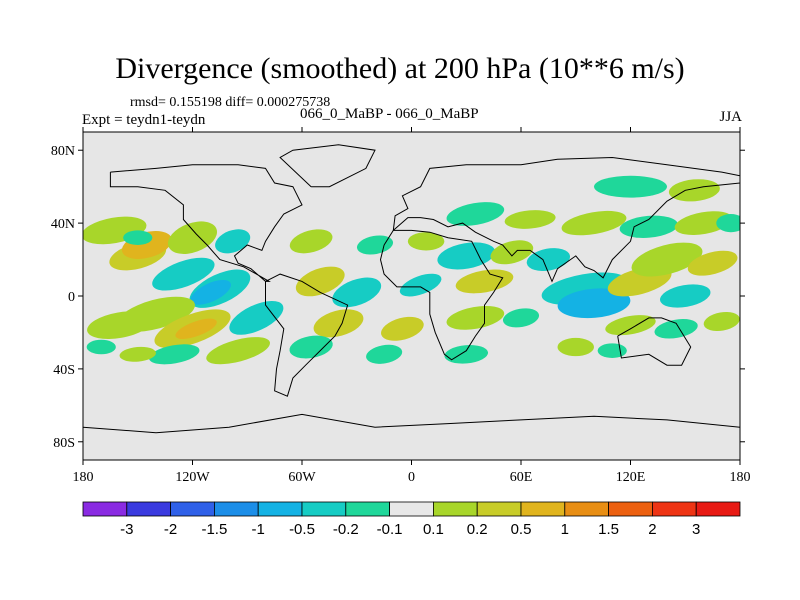  What do you see at coordinates (389, 114) in the screenshot?
I see `case-pair-label: 066_0_MaBP - 066_0_MaBP` at bounding box center [389, 114].